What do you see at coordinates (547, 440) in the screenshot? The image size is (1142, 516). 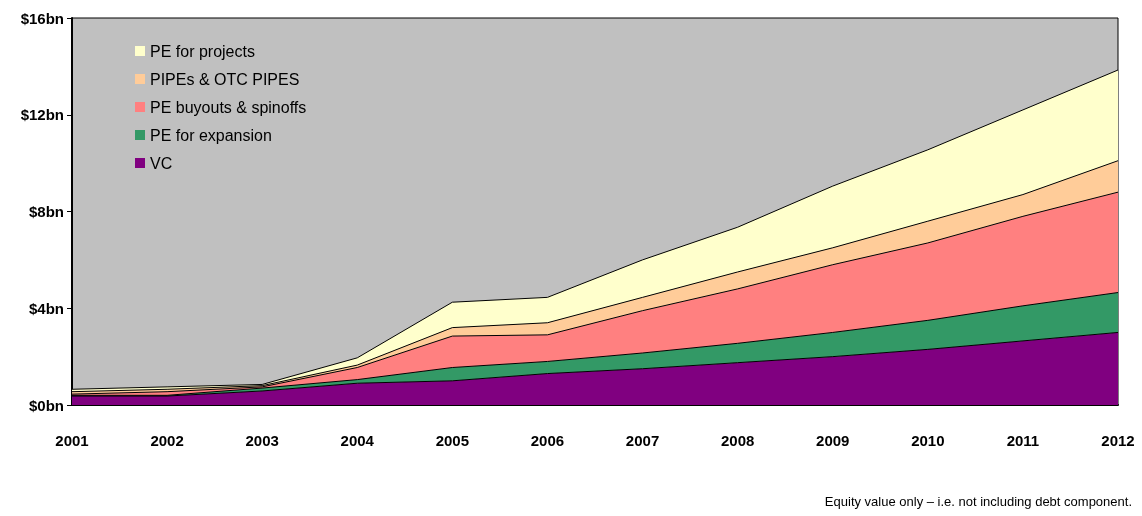 I see `x-tick-label: 2006` at bounding box center [547, 440].